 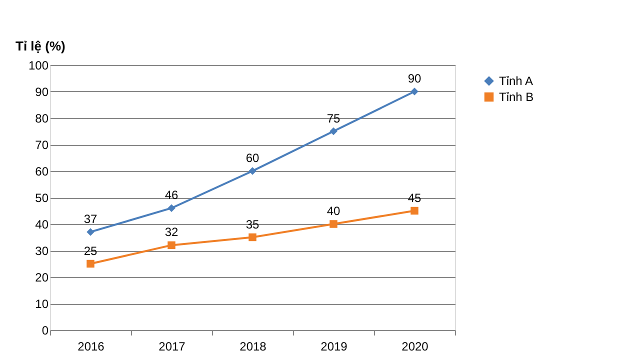 I want to click on data-label: 25, so click(x=91, y=251).